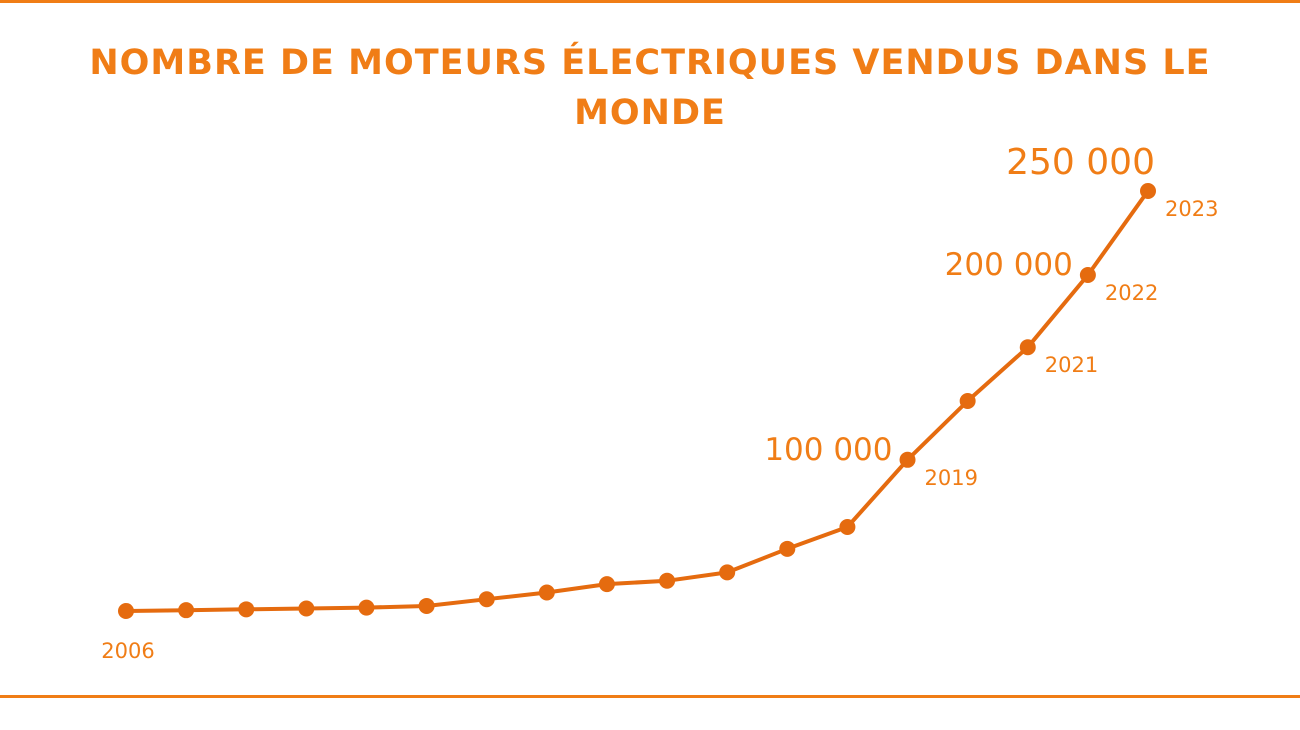 The height and width of the screenshot is (730, 1300). What do you see at coordinates (667, 580) in the screenshot?
I see `data-point-2015` at bounding box center [667, 580].